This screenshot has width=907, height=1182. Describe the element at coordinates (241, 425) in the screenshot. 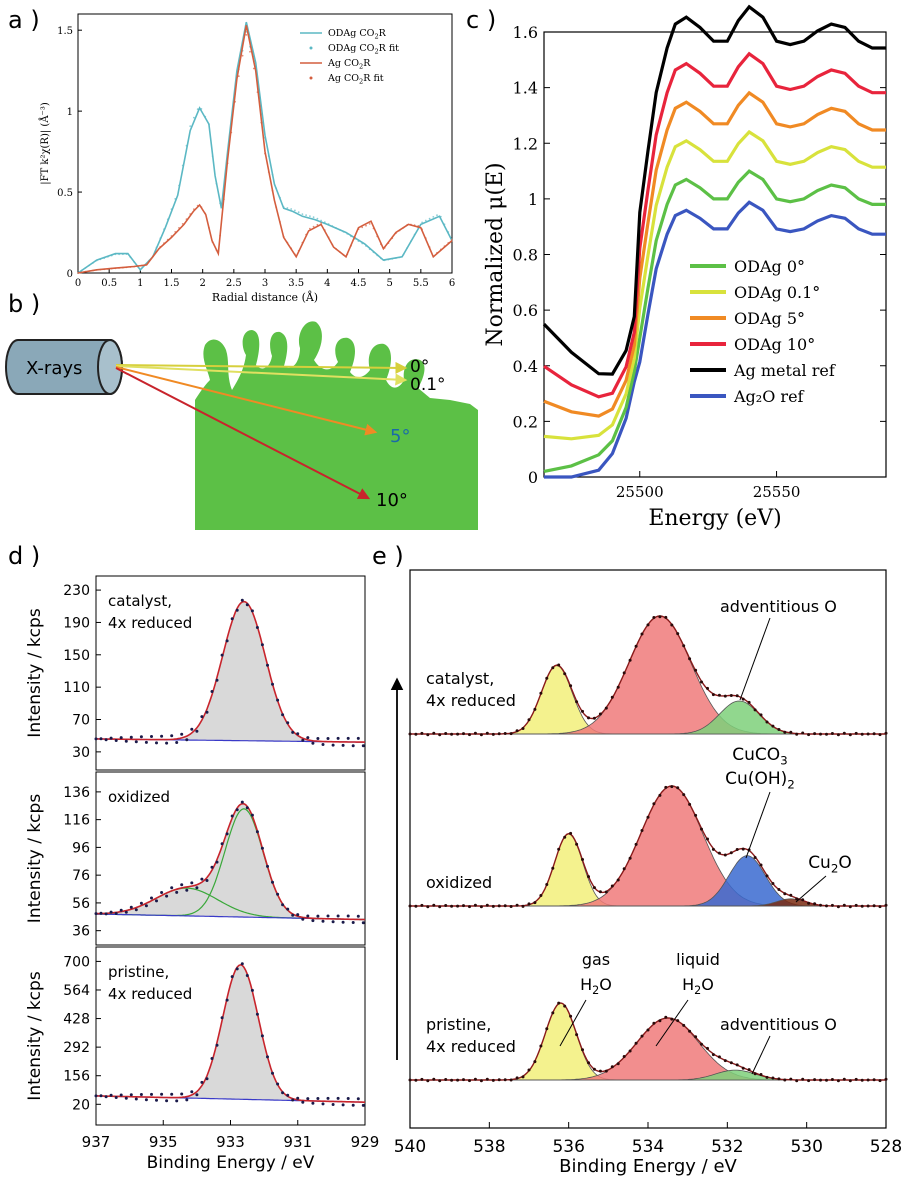

I see `panel-b-diagram: X-rays 0° 0.1° 5° 10°` at that location.